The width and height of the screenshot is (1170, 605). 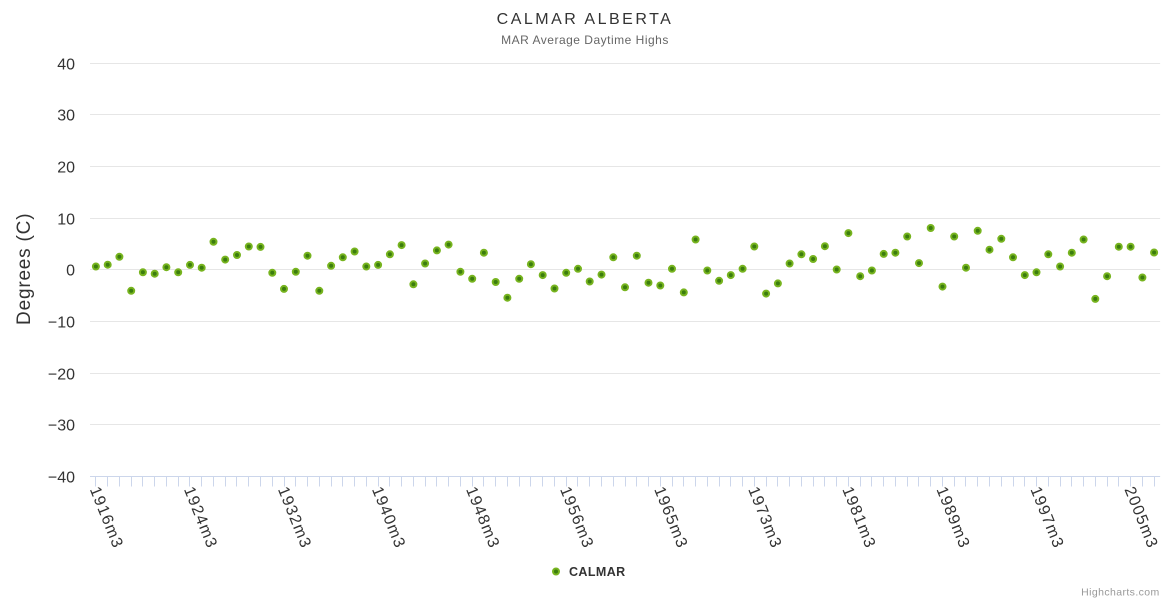 What do you see at coordinates (66, 64) in the screenshot?
I see `svg-text: 40` at bounding box center [66, 64].